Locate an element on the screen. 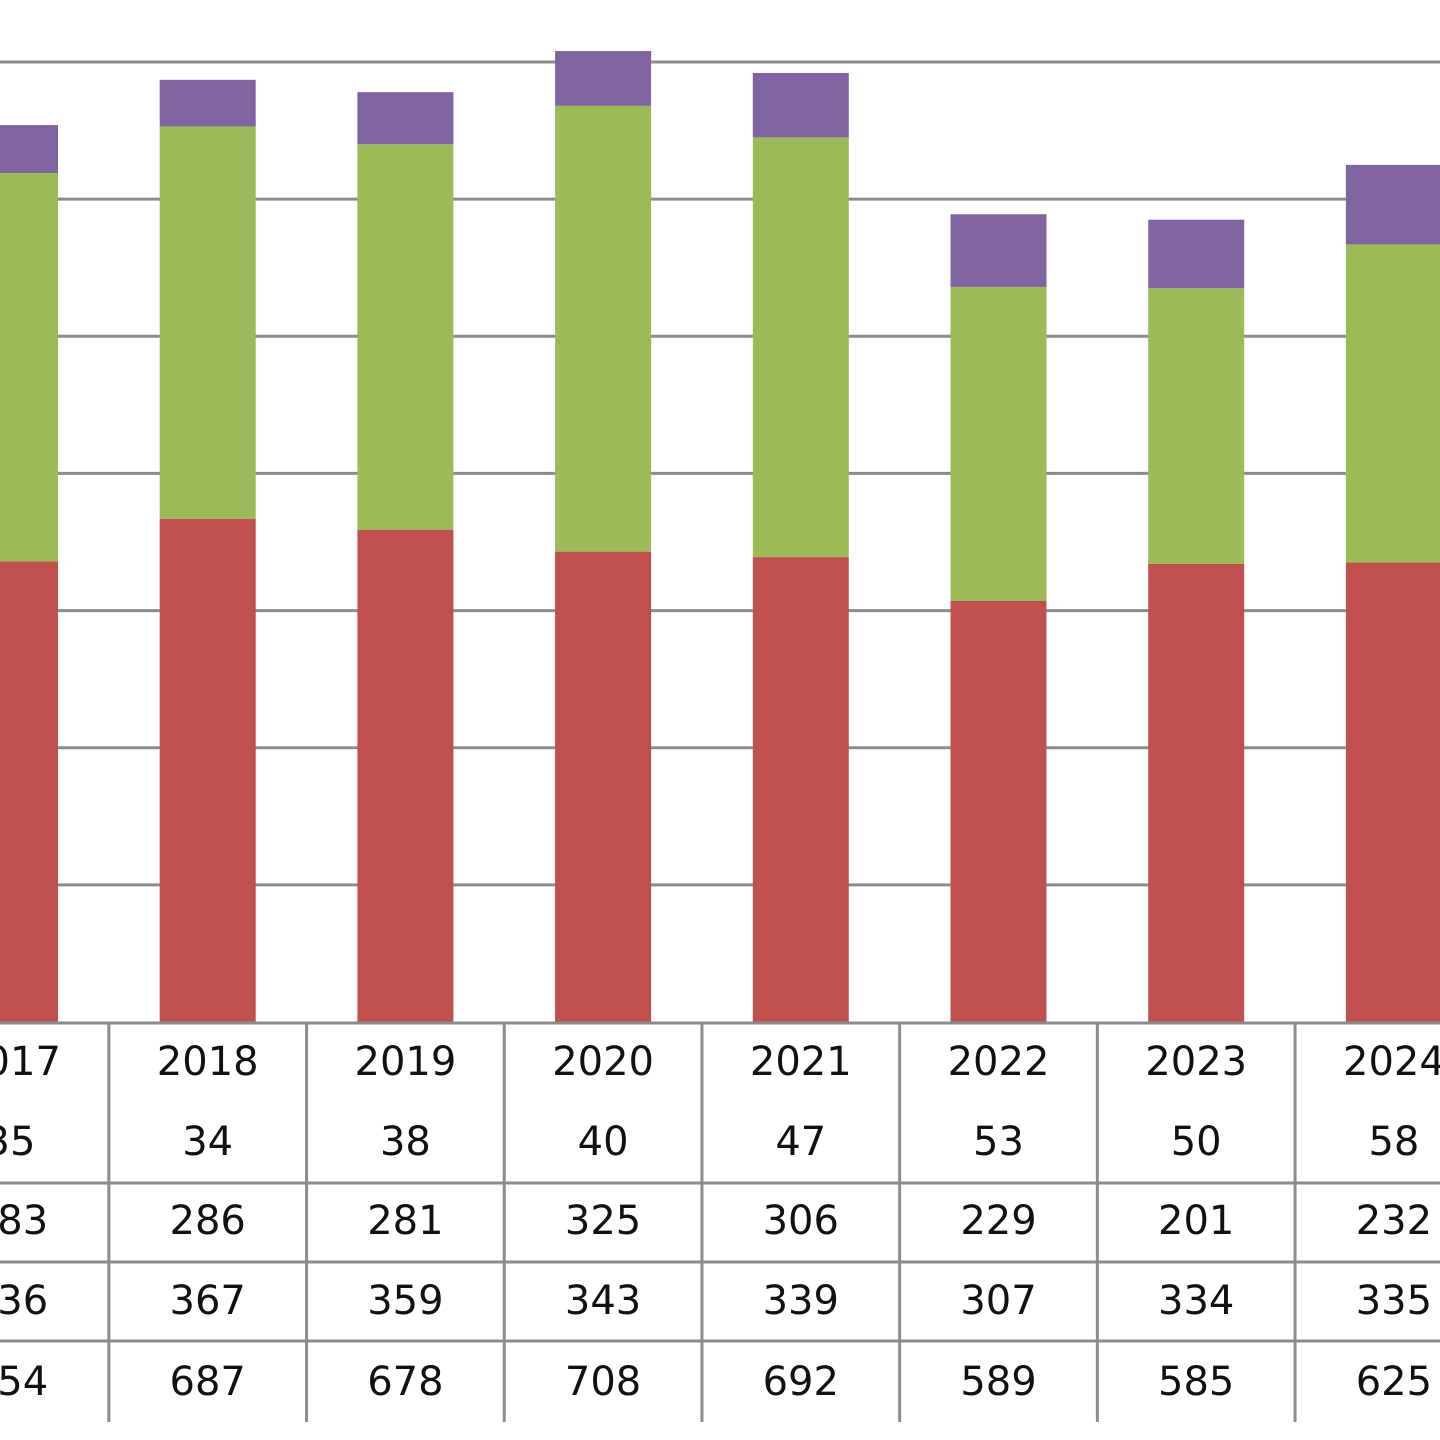 This screenshot has height=1440, width=1440. table-cell: 654 is located at coordinates (24, 1382).